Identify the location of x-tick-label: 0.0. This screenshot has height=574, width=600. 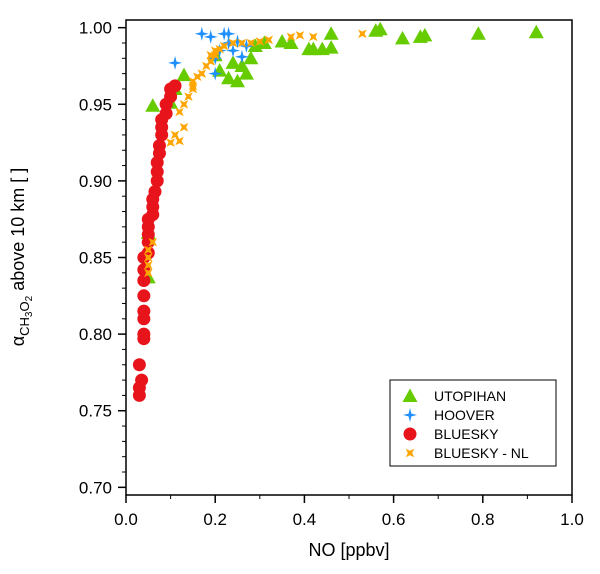
(126, 519).